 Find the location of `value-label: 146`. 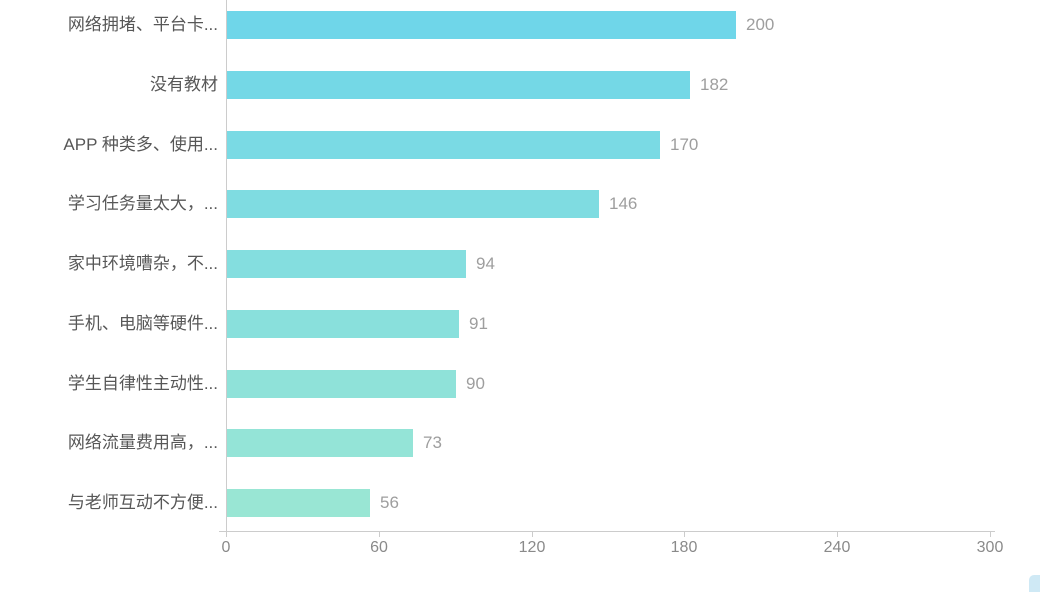

value-label: 146 is located at coordinates (623, 203).